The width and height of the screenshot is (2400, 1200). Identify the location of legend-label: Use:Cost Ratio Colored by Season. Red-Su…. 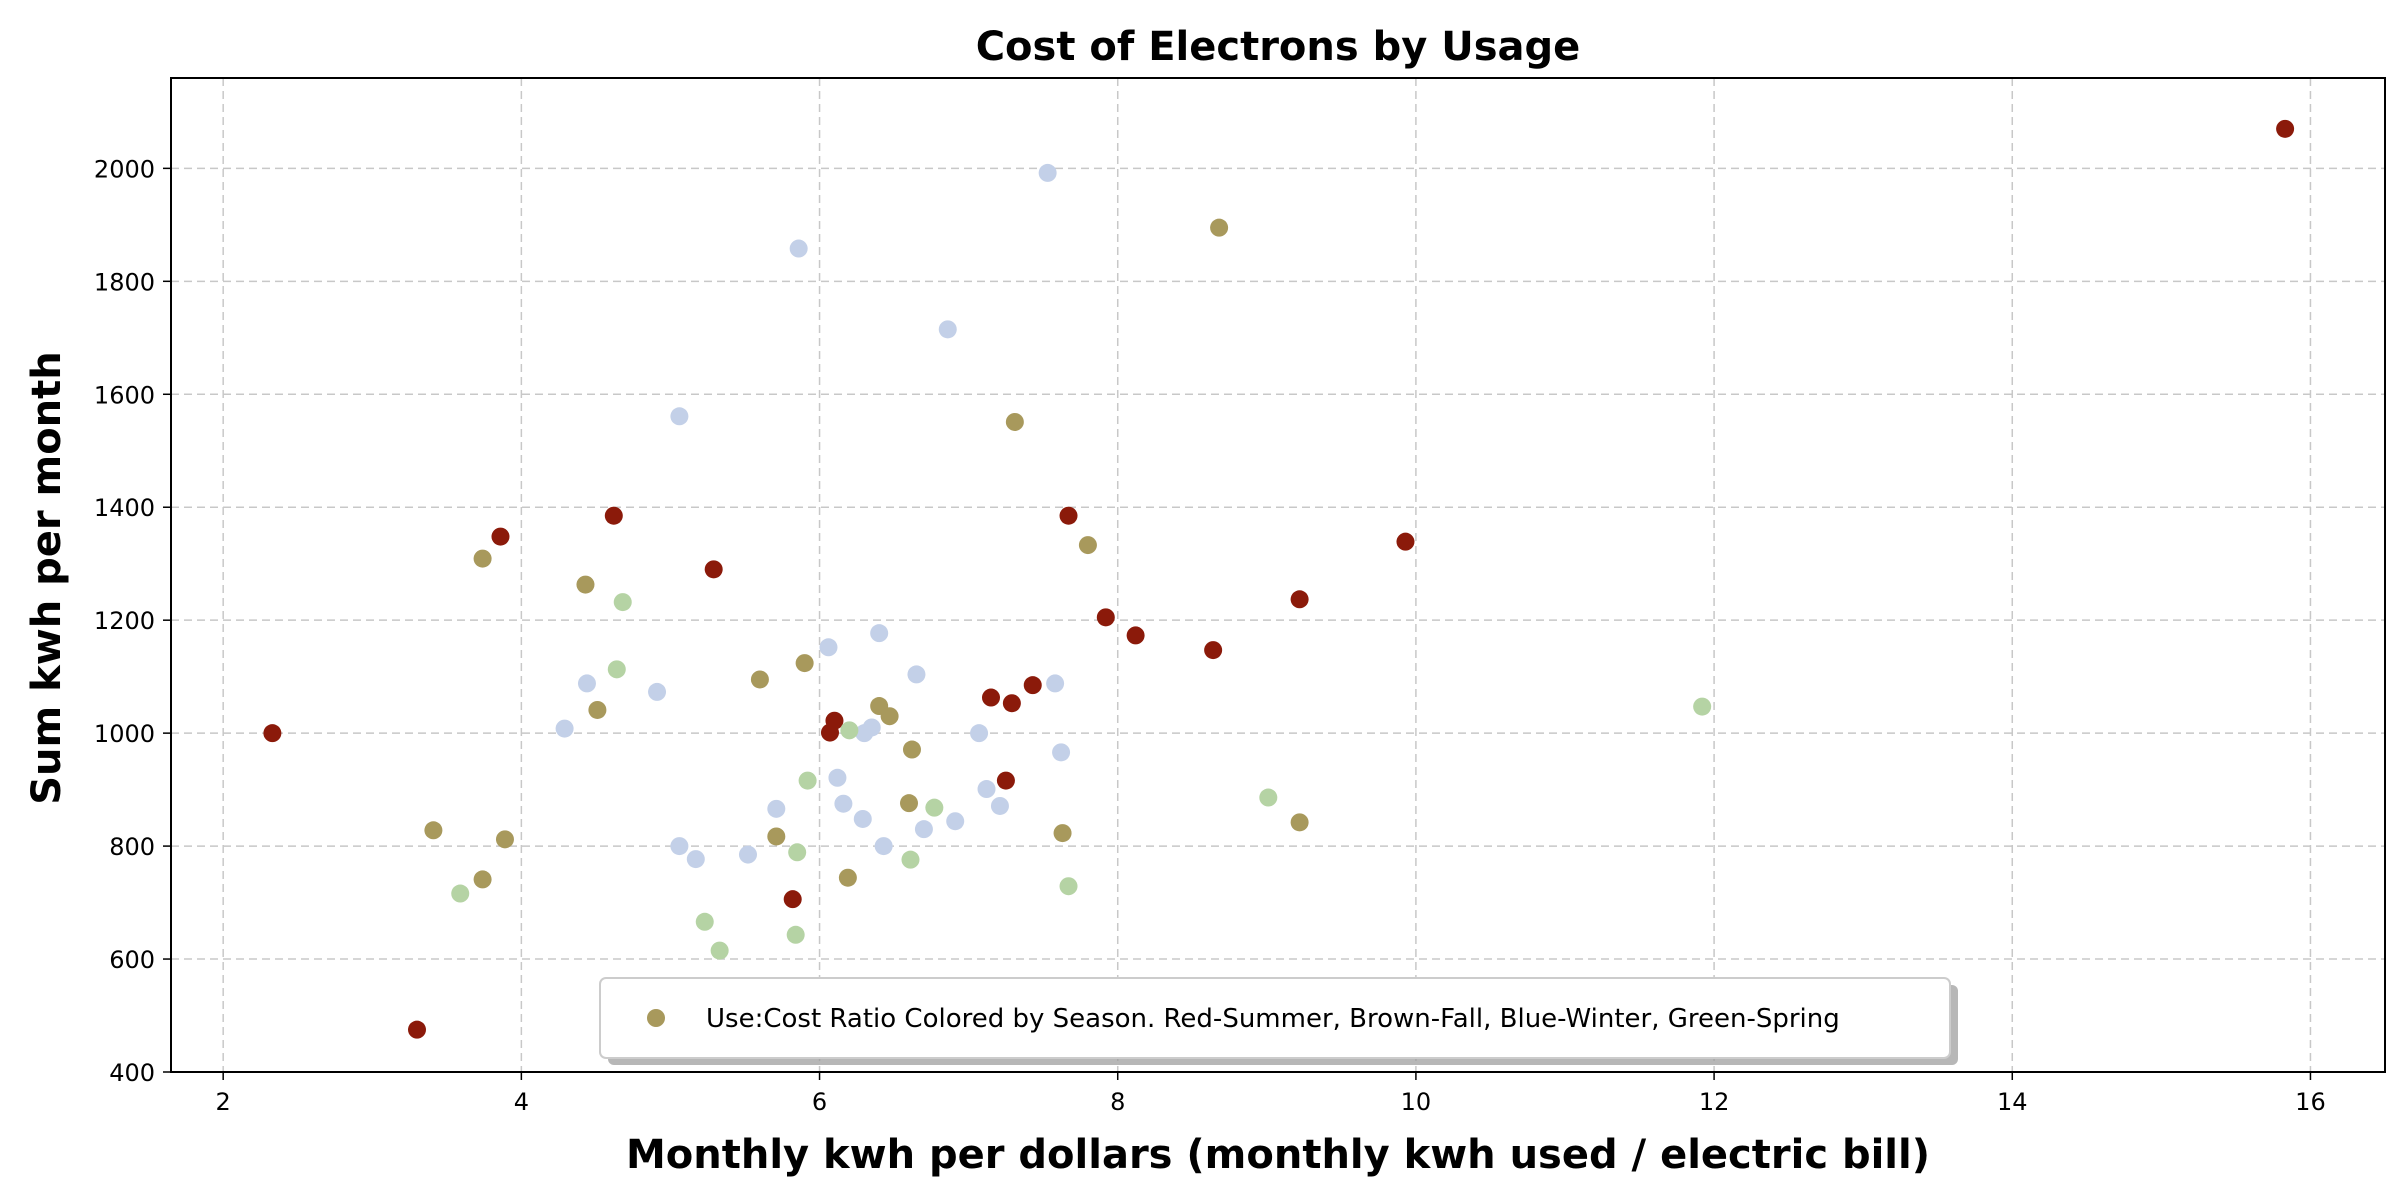
(1273, 1019).